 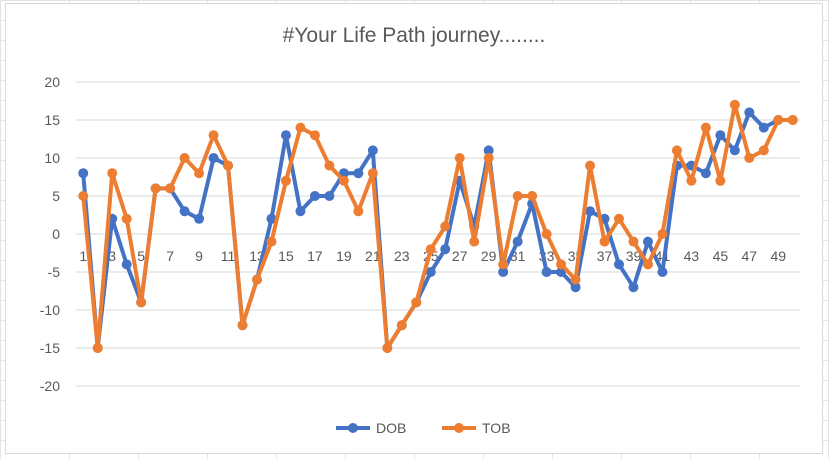 I want to click on x-tick-label: 37, so click(x=605, y=256).